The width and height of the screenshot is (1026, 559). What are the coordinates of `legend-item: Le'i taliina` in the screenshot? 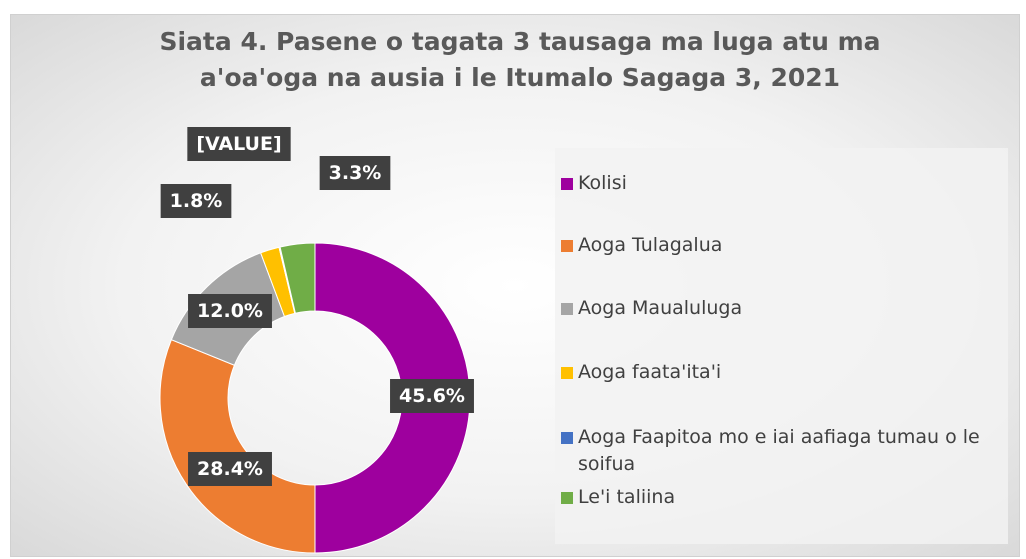 It's located at (789, 497).